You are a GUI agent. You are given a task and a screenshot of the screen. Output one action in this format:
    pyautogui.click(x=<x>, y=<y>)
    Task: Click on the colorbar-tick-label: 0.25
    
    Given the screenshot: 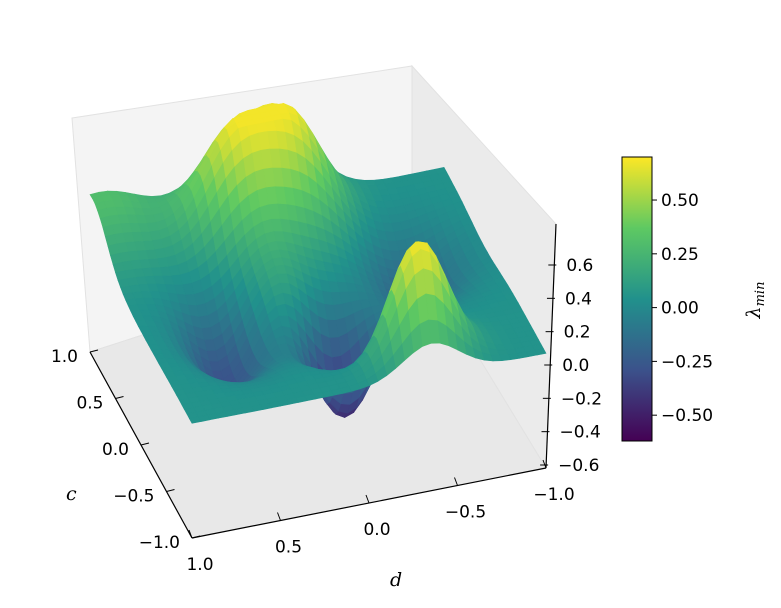 What is the action you would take?
    pyautogui.click(x=680, y=255)
    